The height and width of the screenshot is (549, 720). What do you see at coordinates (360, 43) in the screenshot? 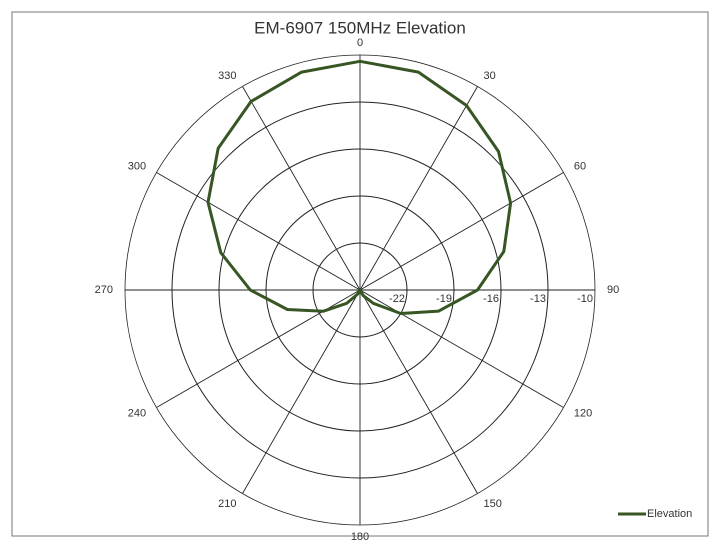
I see `angle-label: 0` at bounding box center [360, 43].